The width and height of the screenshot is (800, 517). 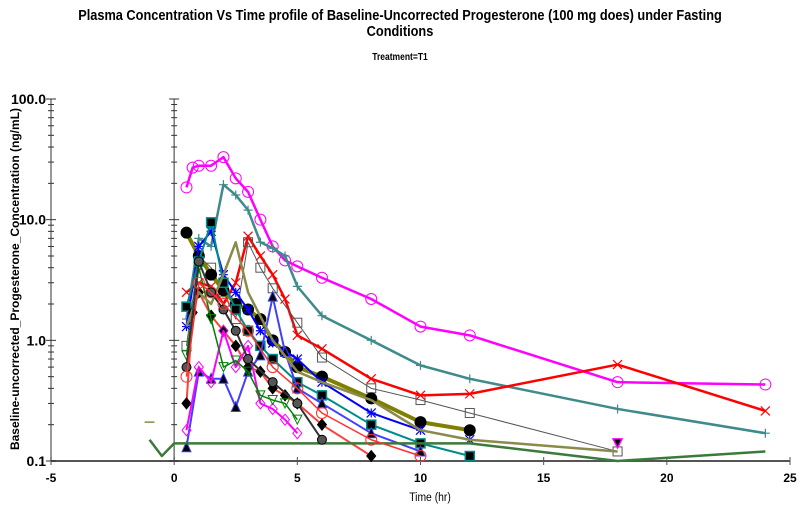 What do you see at coordinates (790, 478) in the screenshot?
I see `x-tick-label: 25` at bounding box center [790, 478].